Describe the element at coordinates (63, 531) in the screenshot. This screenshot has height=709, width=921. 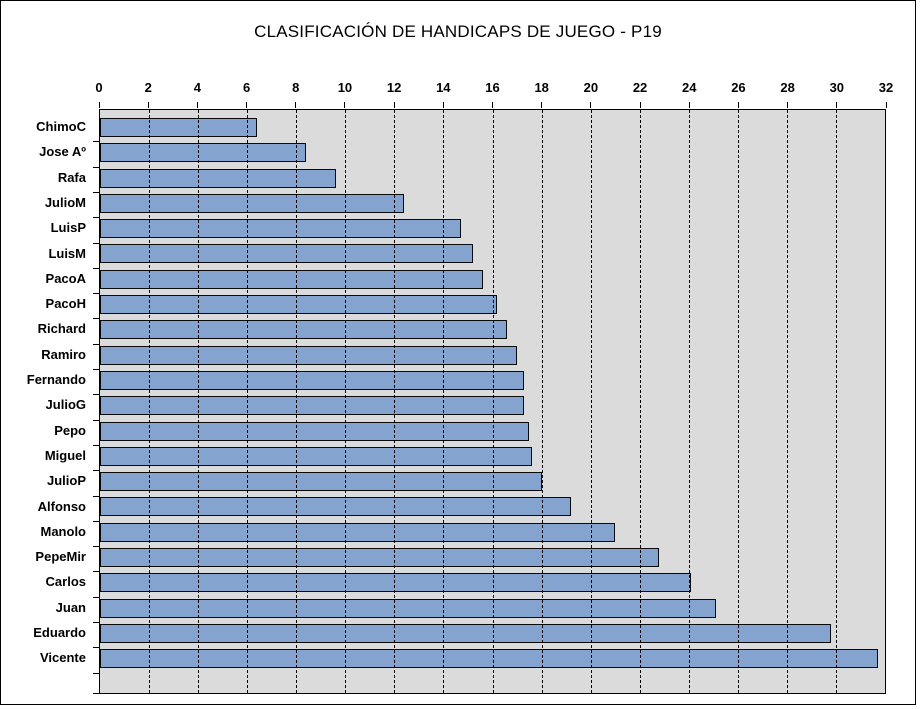
I see `category-label: Manolo` at that location.